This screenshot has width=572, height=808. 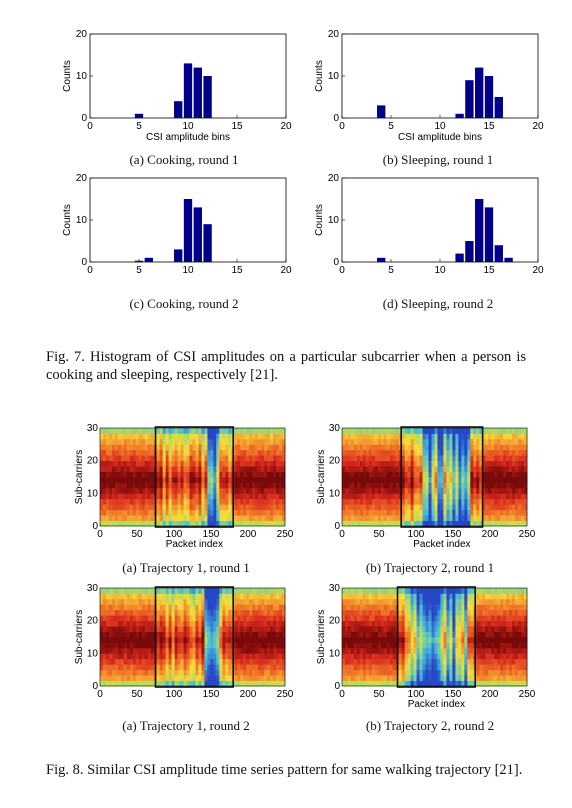 What do you see at coordinates (93, 653) in the screenshot?
I see `y-tick-label: 10` at bounding box center [93, 653].